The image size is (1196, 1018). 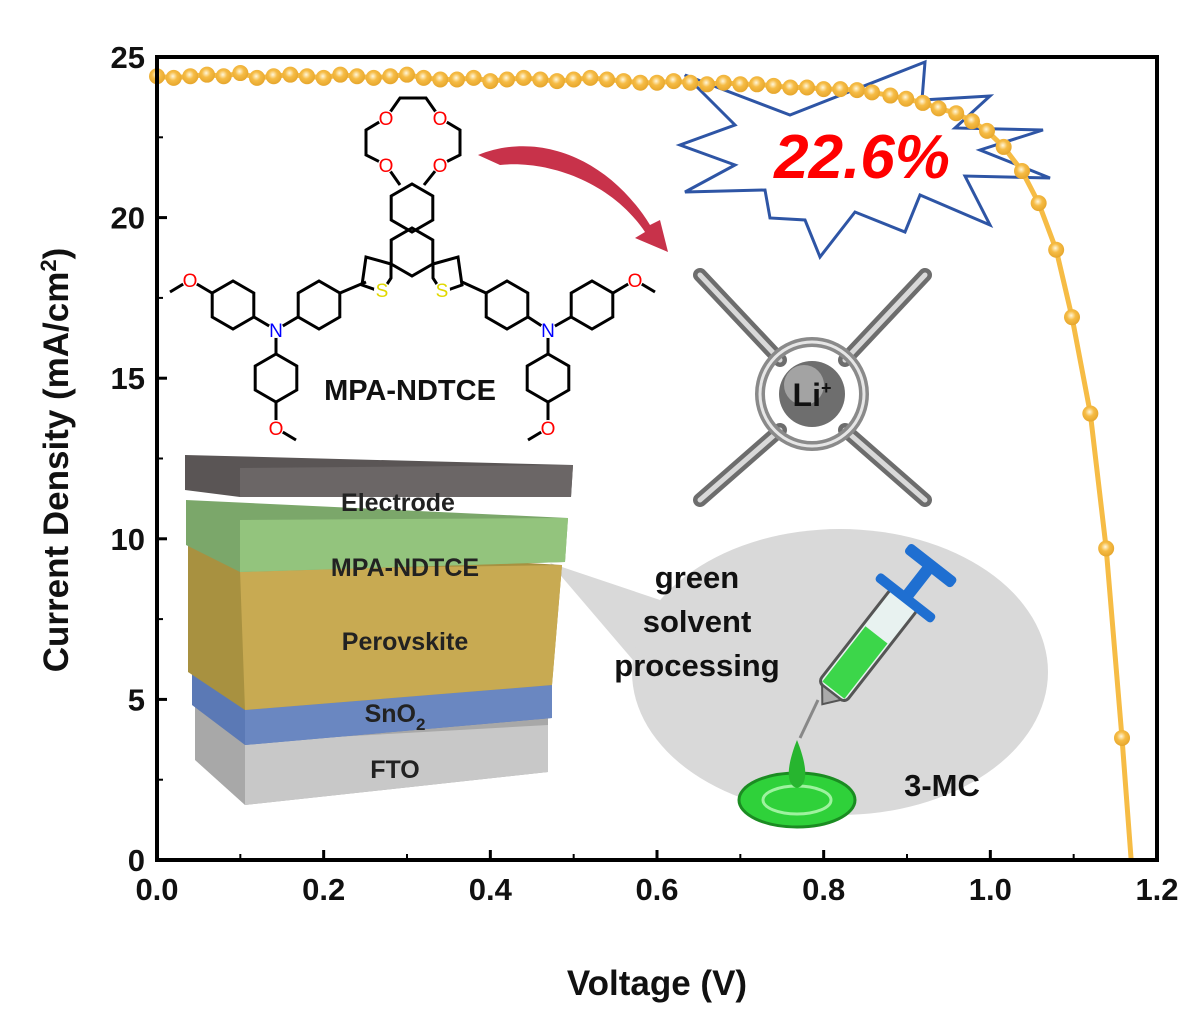 I want to click on process-text-3: processing, so click(x=696, y=665).